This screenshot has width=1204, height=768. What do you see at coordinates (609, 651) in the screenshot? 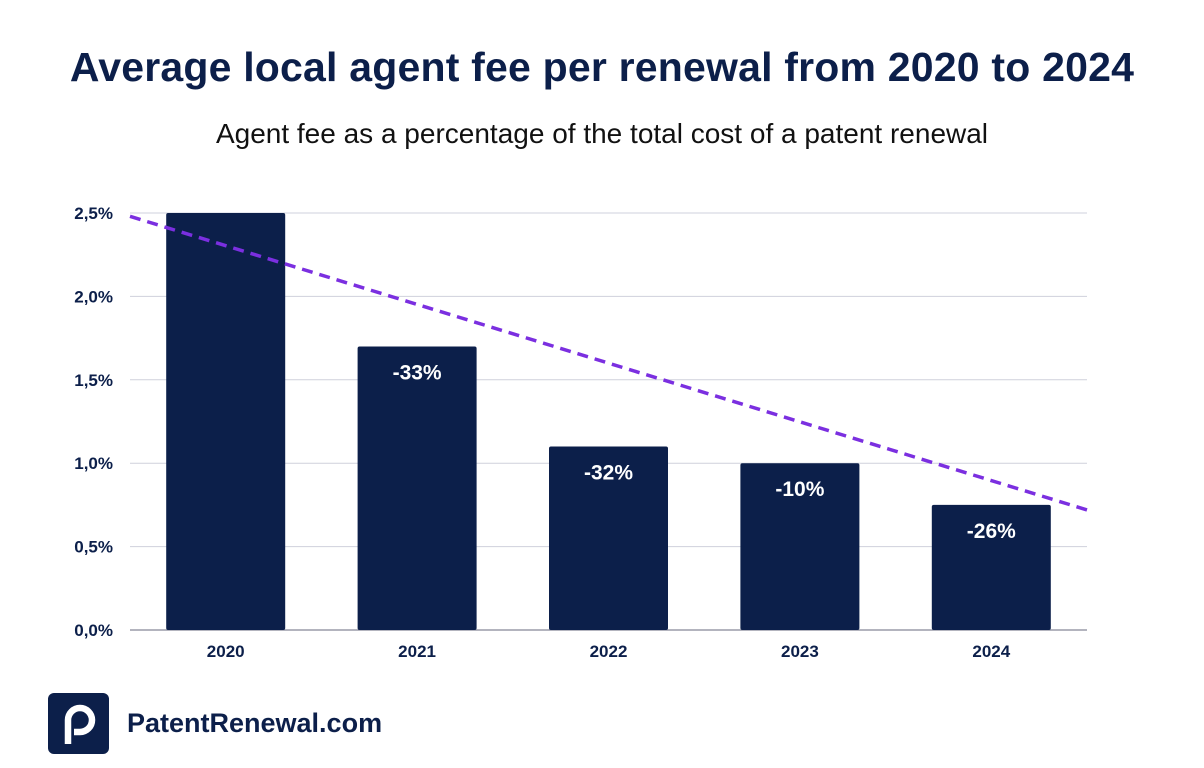
I see `x-tick-label: 2022` at bounding box center [609, 651].